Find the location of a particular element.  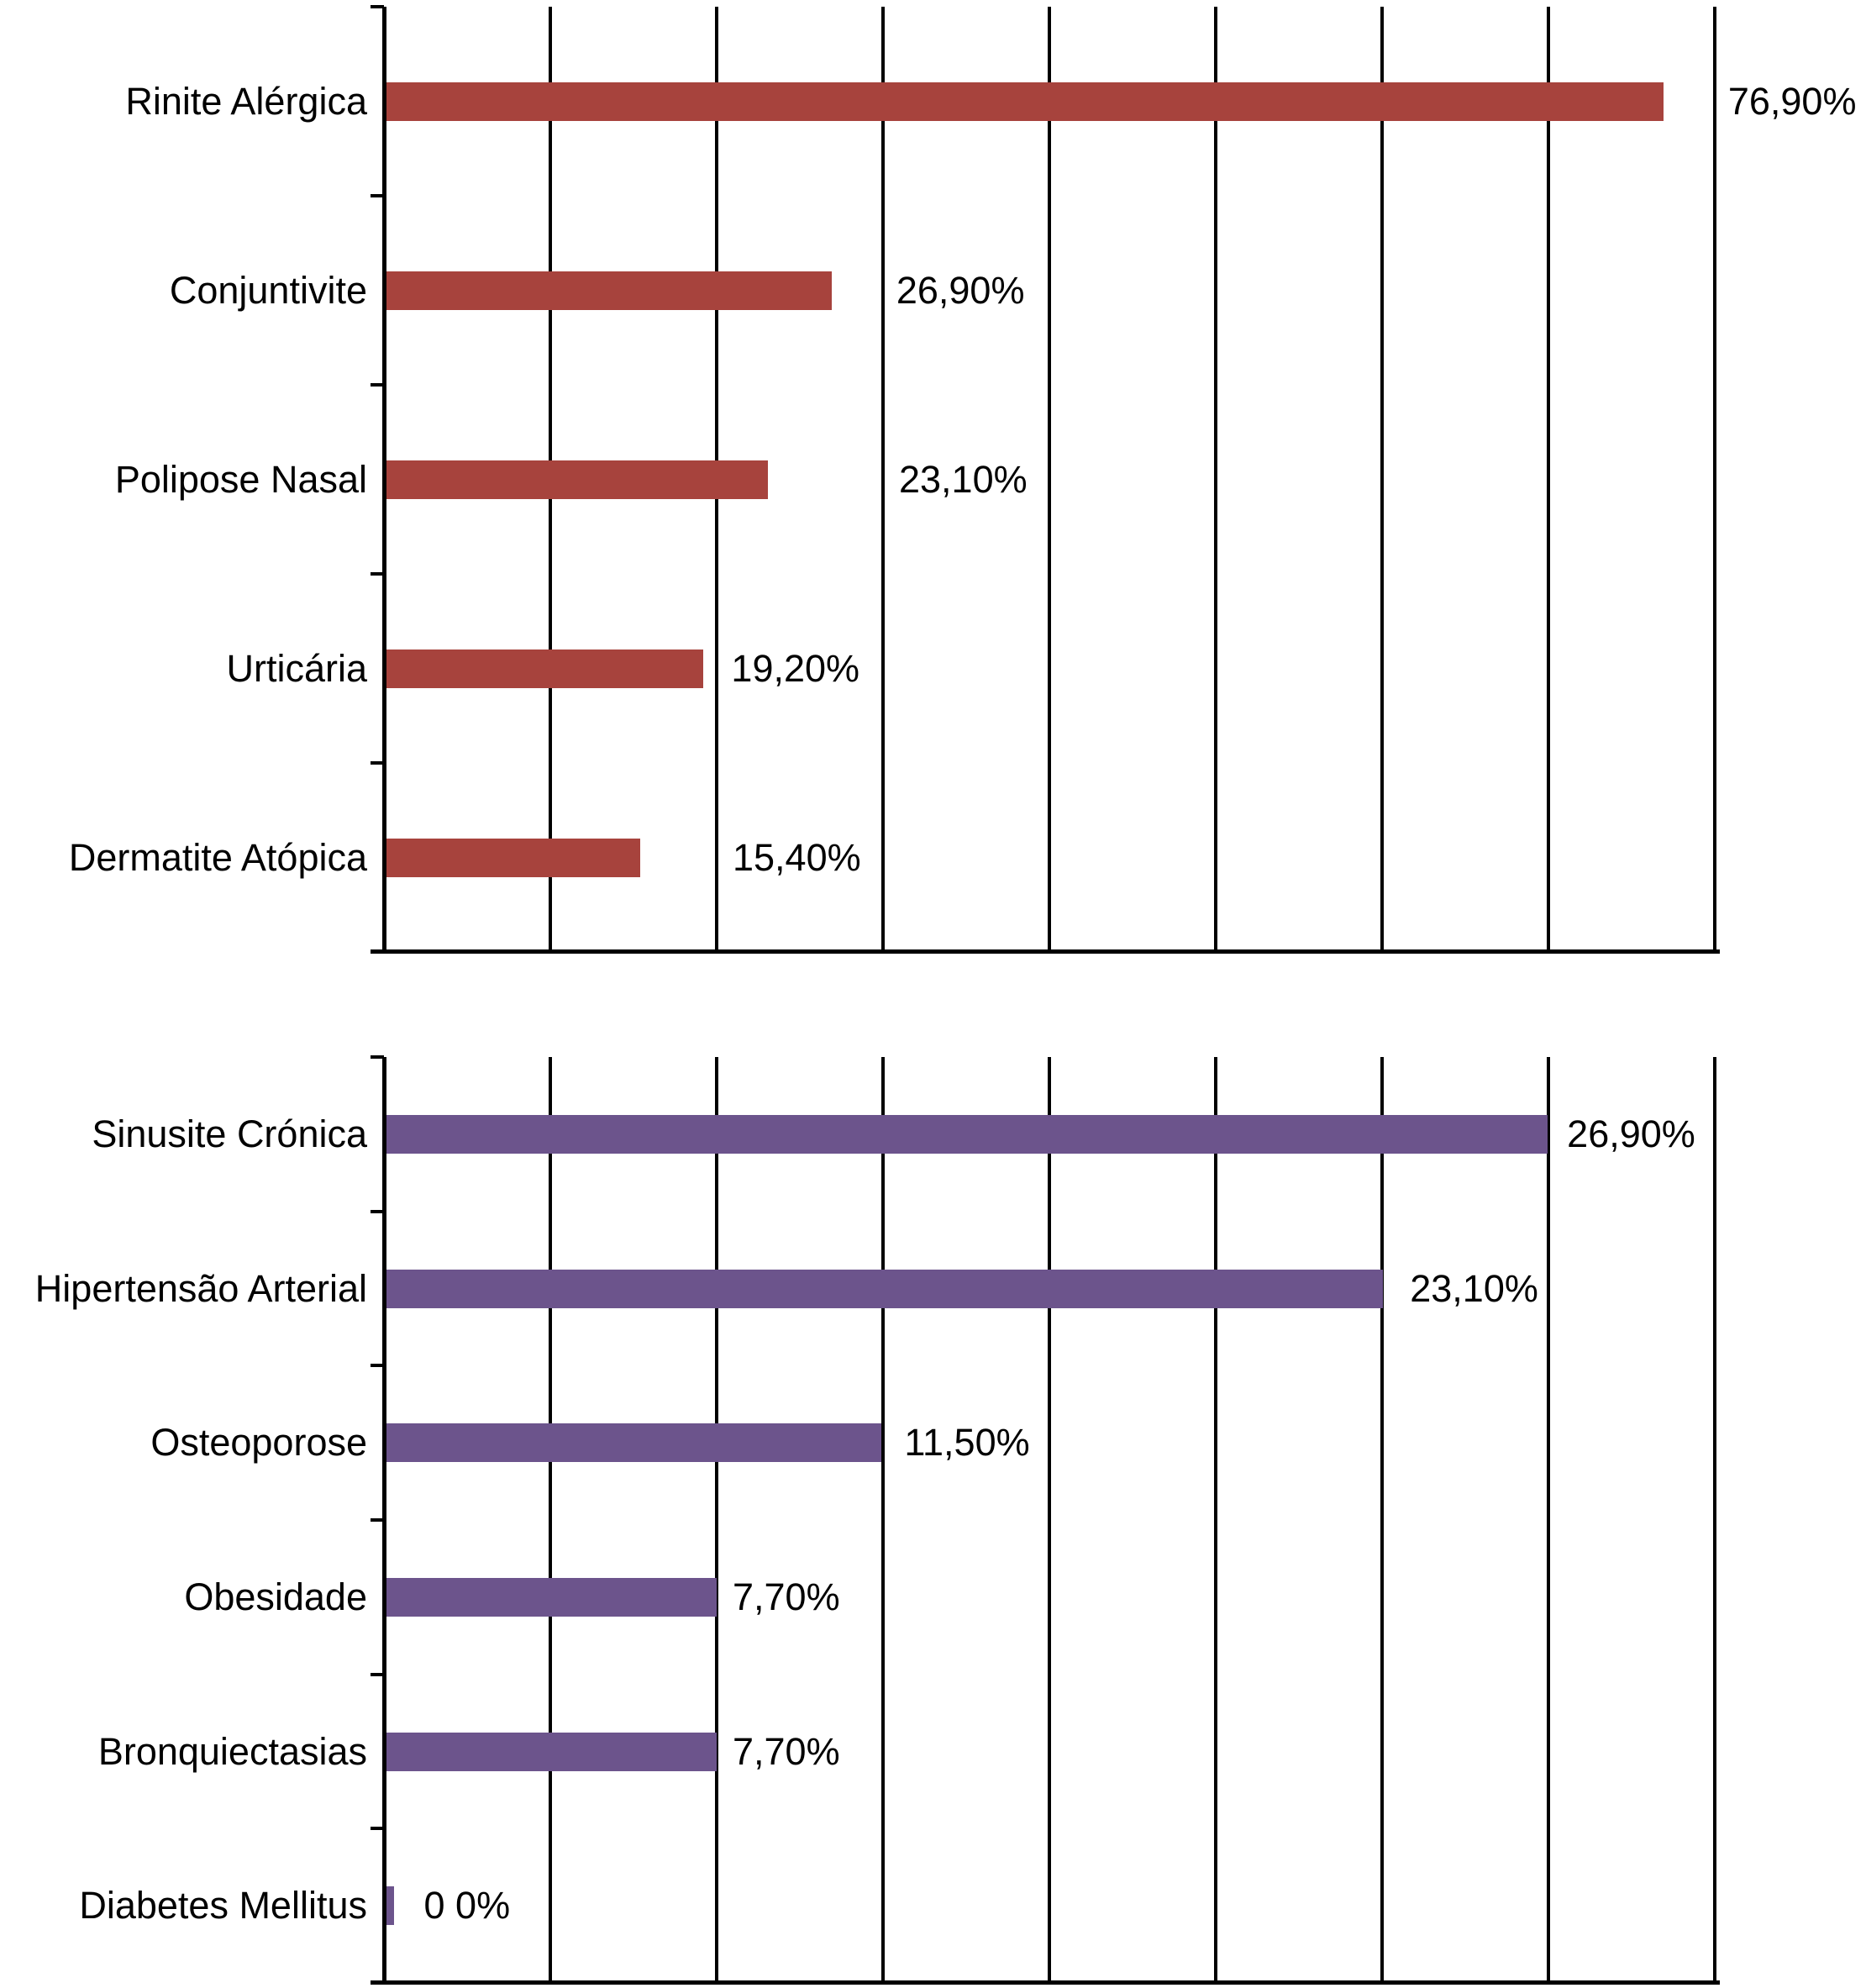

category-label: Sinusite Crónica is located at coordinates (229, 1134).